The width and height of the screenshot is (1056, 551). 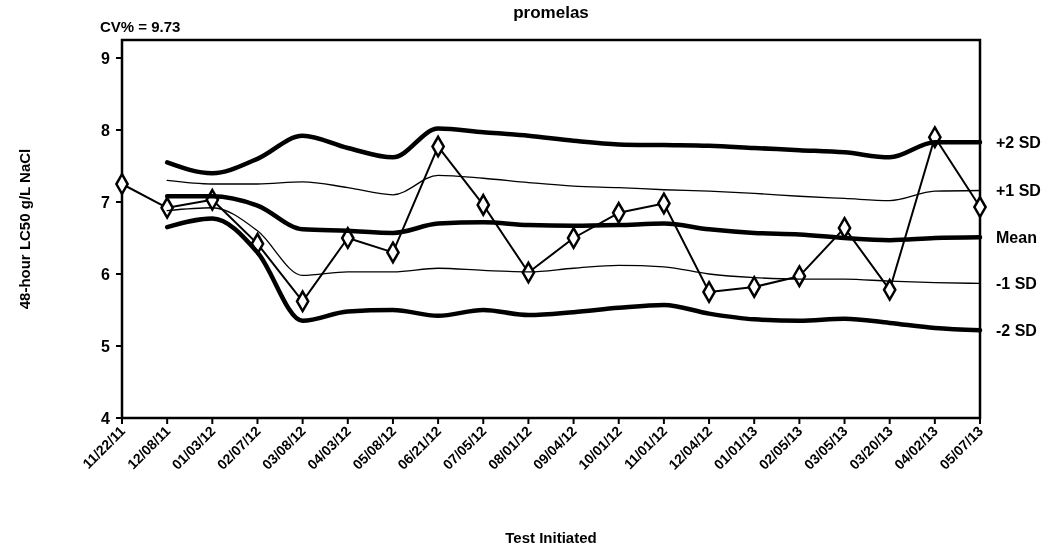 I want to click on series-label: +2 SD, so click(x=1018, y=143).